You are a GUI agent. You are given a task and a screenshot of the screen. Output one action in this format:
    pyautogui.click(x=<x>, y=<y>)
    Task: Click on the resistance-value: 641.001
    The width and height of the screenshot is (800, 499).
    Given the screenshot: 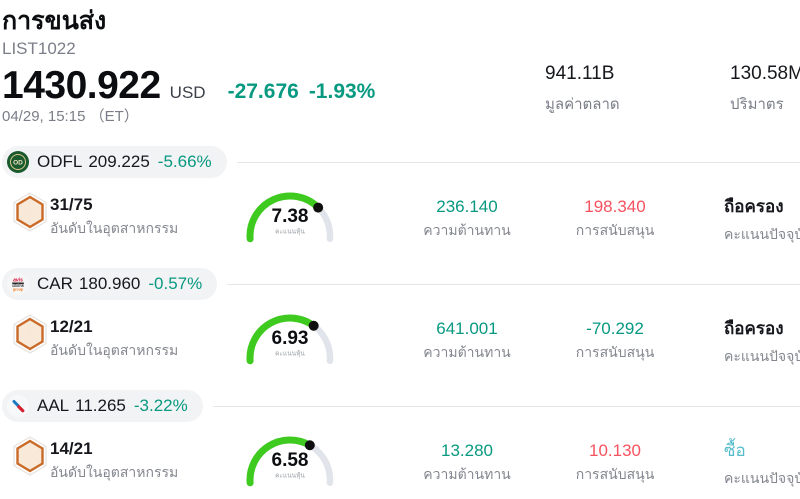 What is the action you would take?
    pyautogui.click(x=467, y=328)
    